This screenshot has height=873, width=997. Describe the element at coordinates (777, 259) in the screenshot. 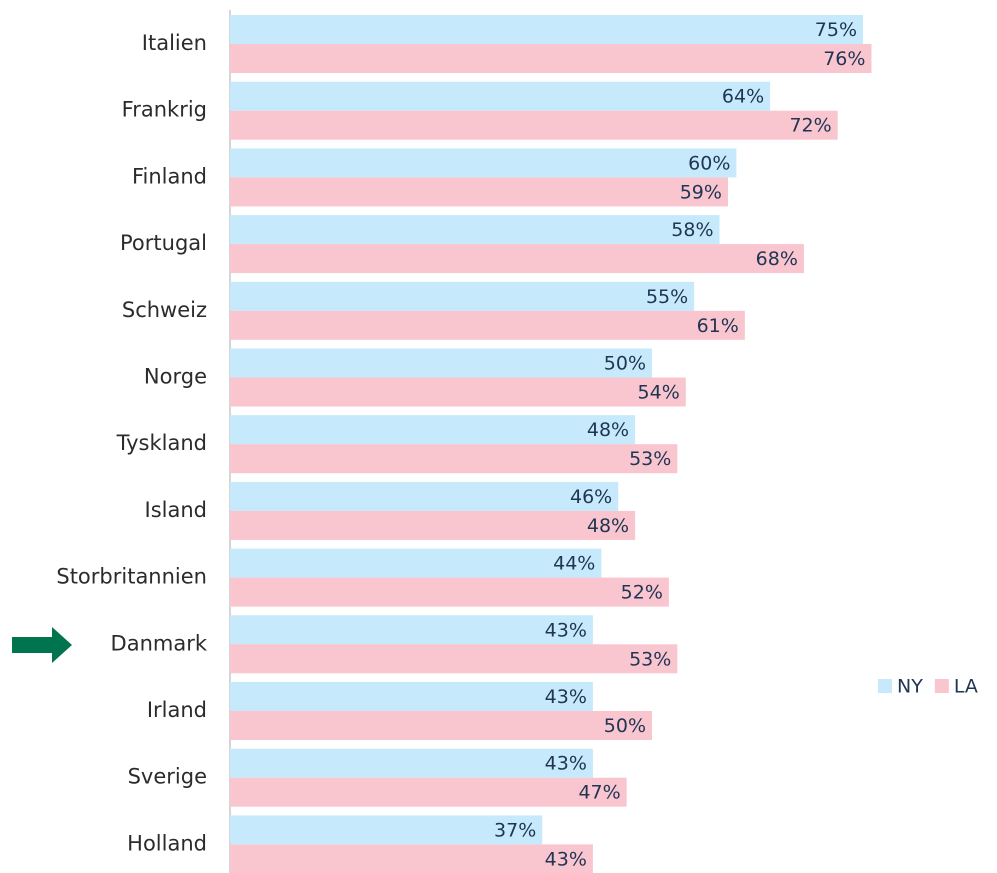

I see `value-label: 68%` at that location.